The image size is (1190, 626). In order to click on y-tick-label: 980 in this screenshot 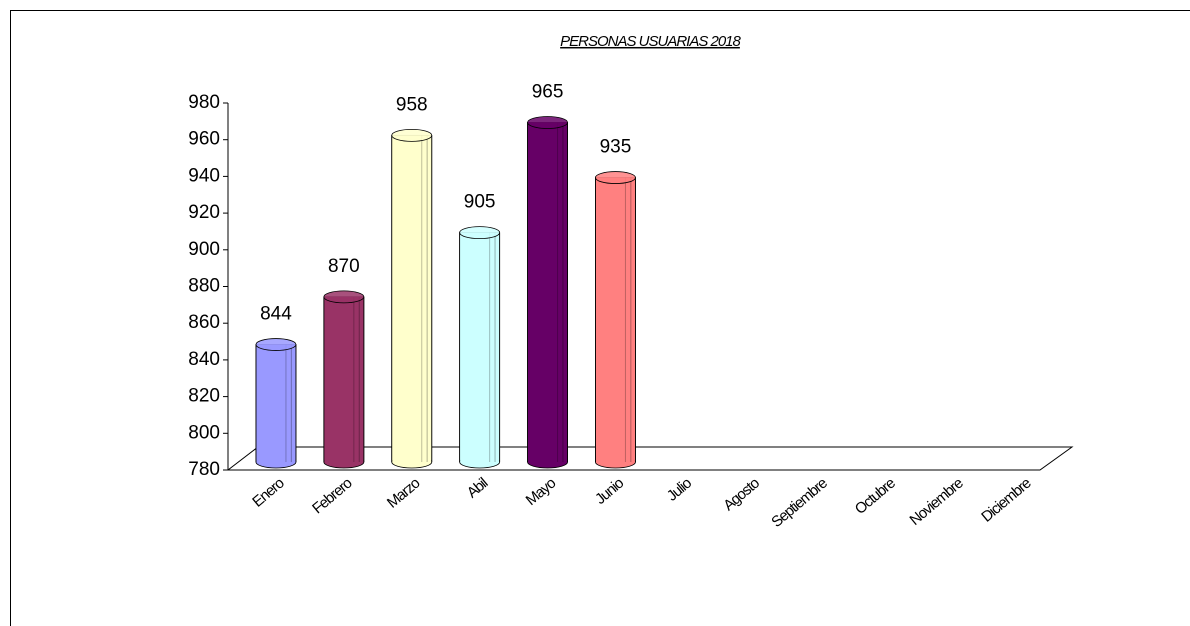, I will do `click(204, 102)`.